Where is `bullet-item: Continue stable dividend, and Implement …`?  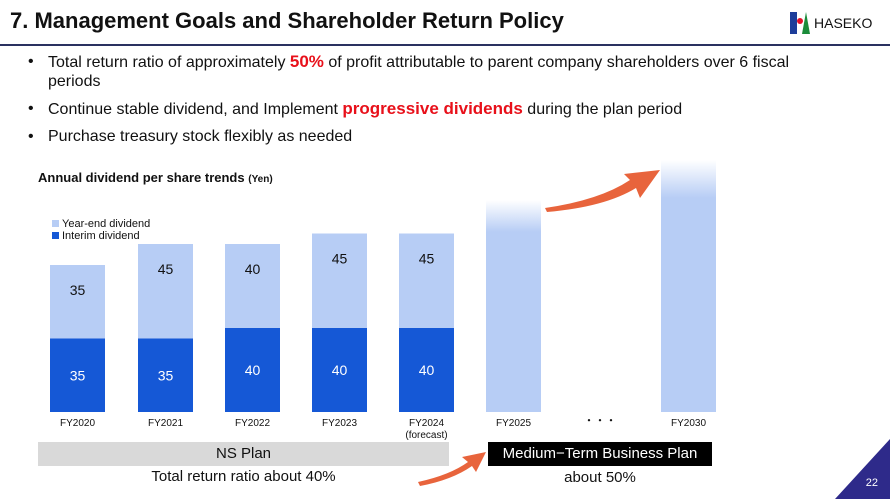
bullet-item: Continue stable dividend, and Implement … is located at coordinates (418, 109).